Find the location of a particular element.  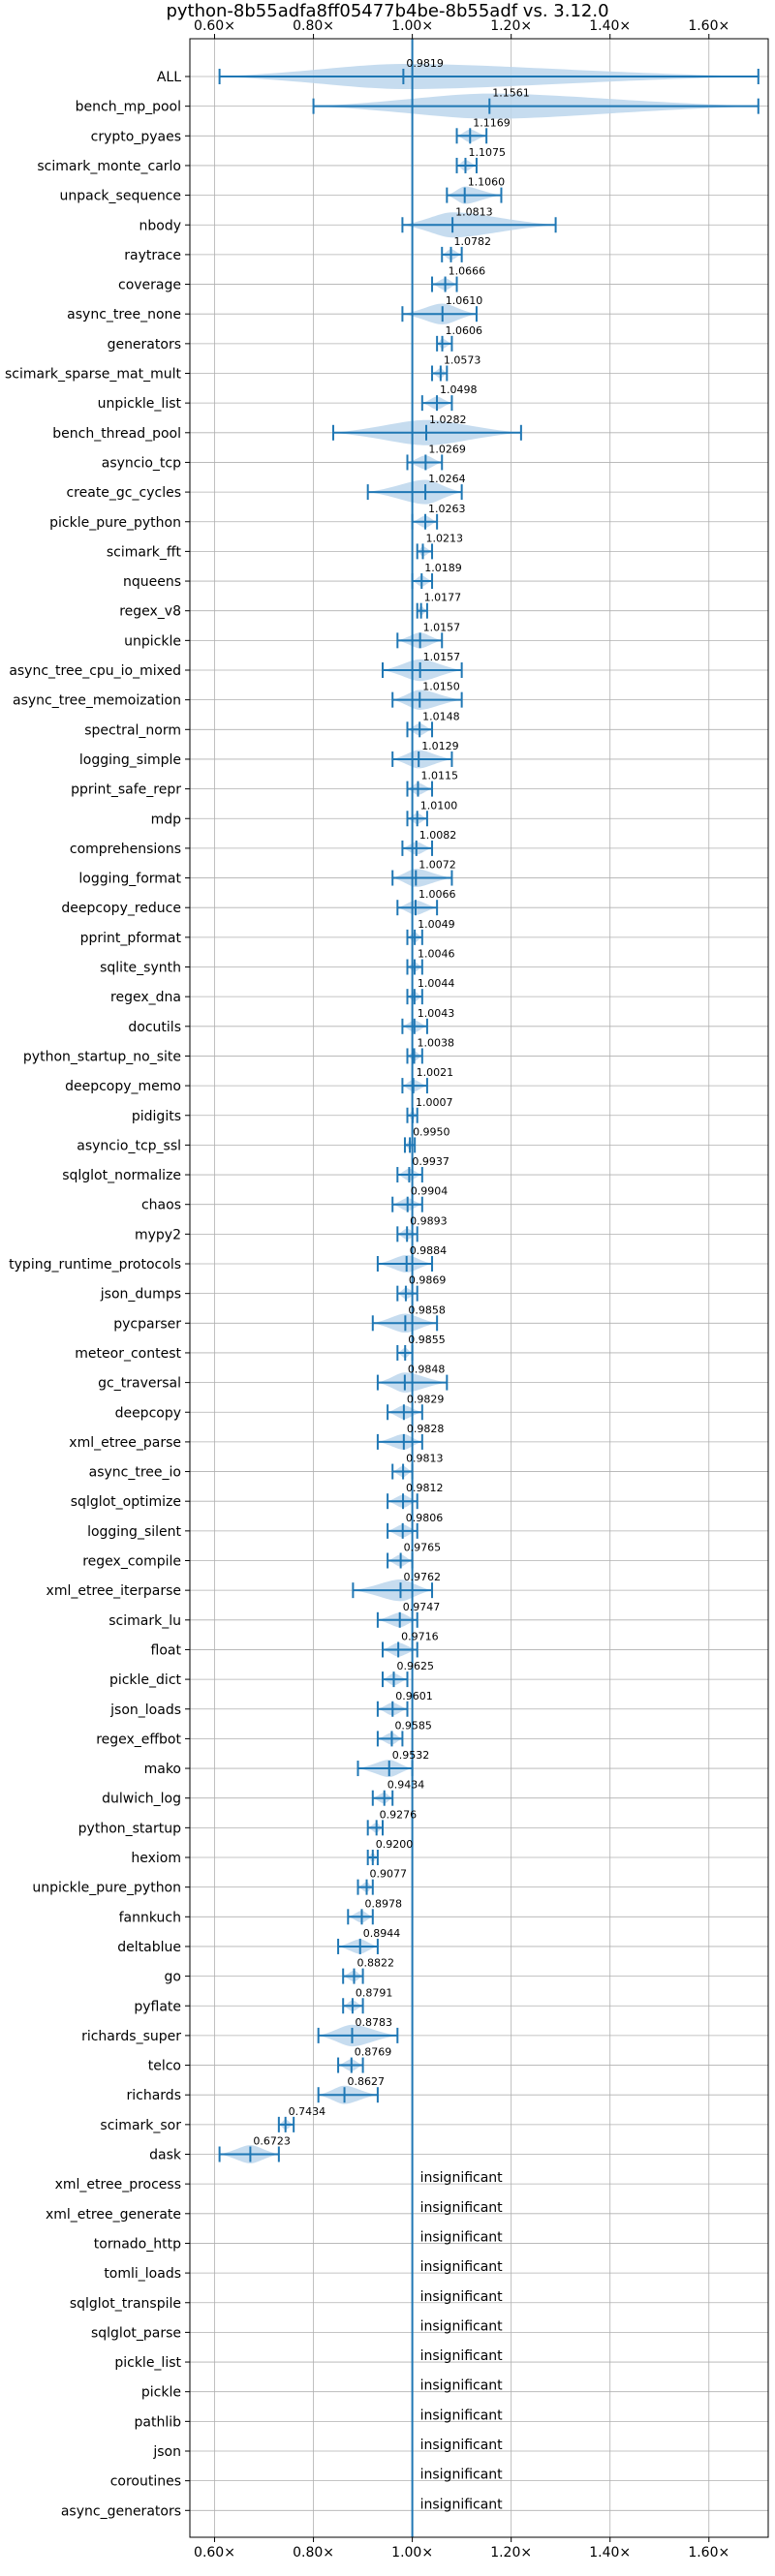

data-label: 1.0606 is located at coordinates (464, 330).